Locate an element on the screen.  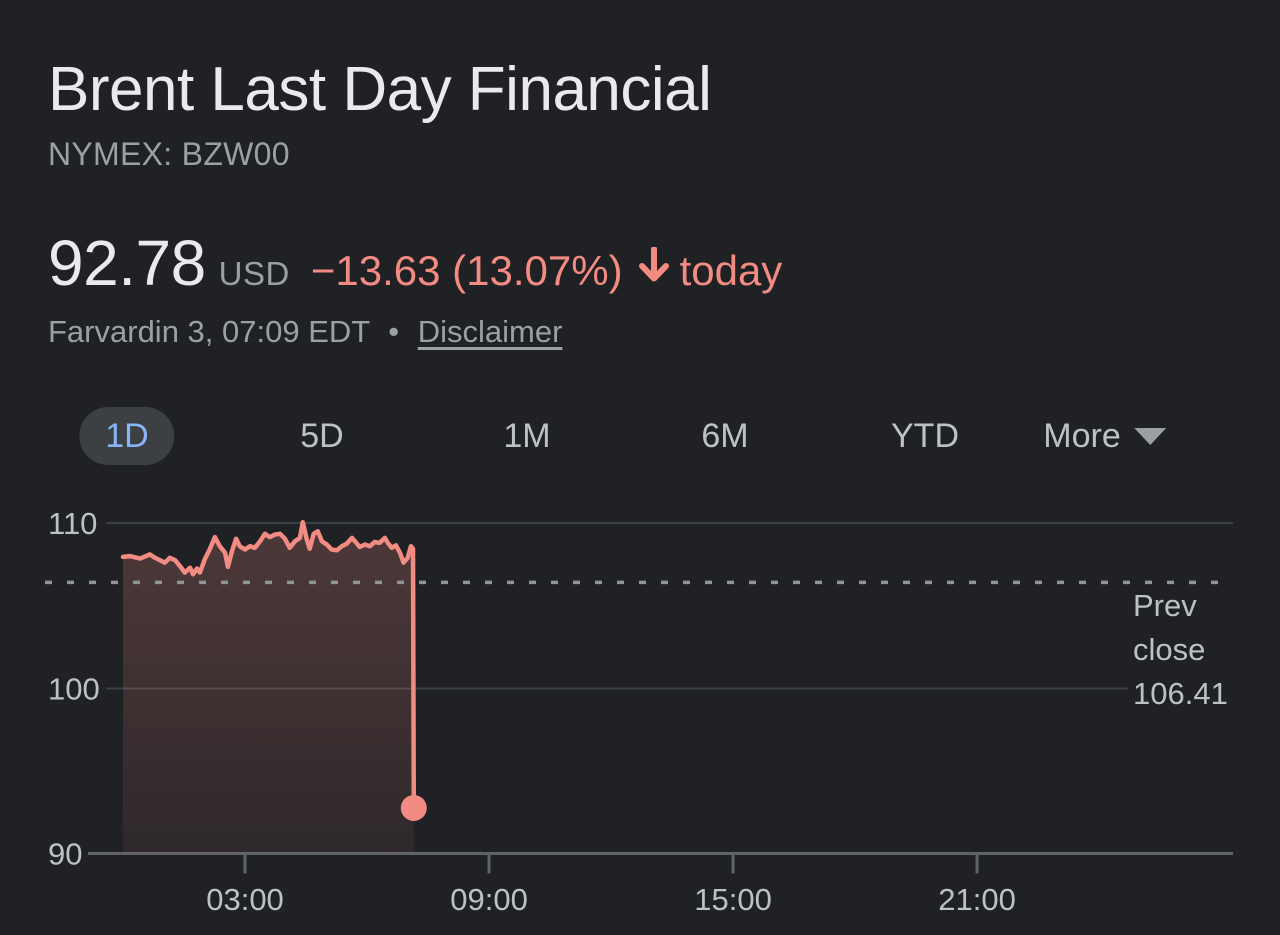
range-tab-label: 6M is located at coordinates (725, 435).